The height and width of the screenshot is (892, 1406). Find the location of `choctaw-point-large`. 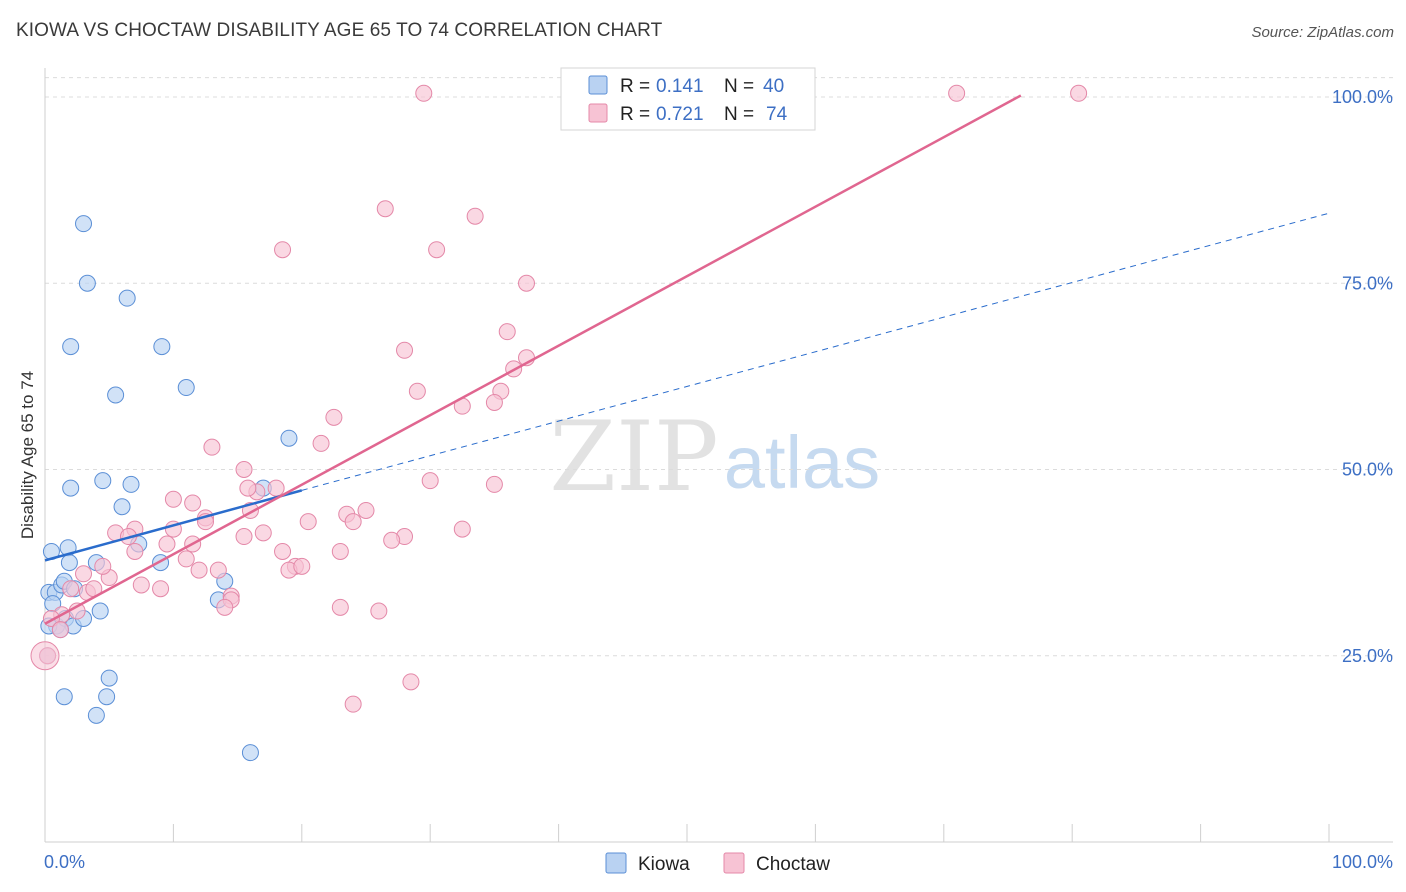

choctaw-point-large is located at coordinates (45, 656).